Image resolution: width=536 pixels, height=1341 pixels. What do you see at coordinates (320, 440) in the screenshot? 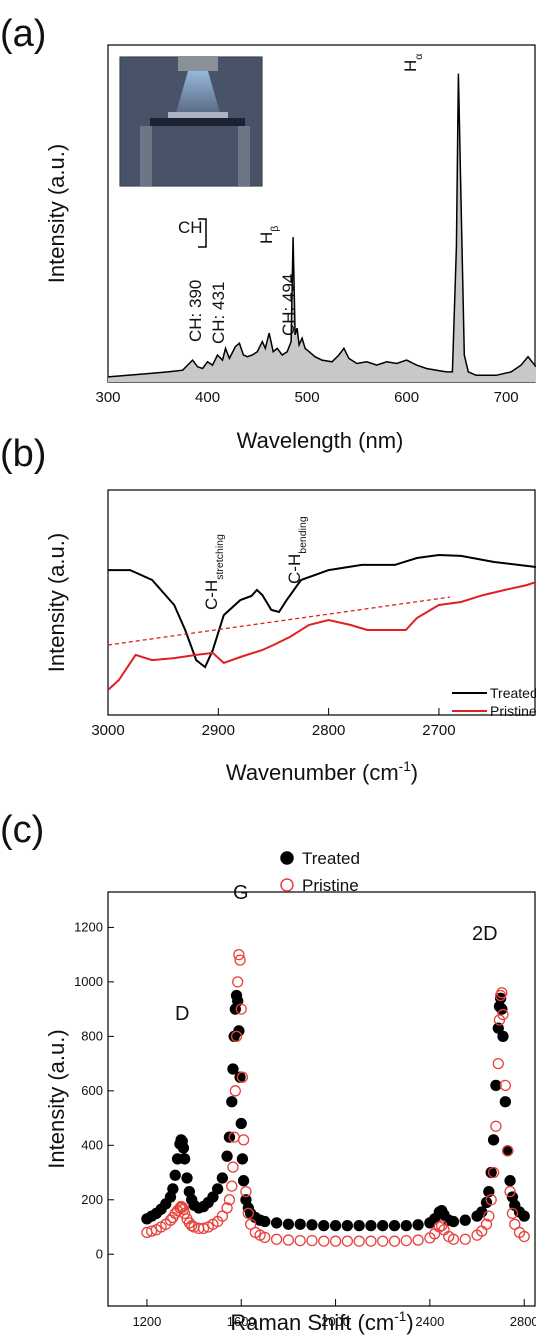
I see `x-axis-title: Wavelength (nm)` at bounding box center [320, 440].